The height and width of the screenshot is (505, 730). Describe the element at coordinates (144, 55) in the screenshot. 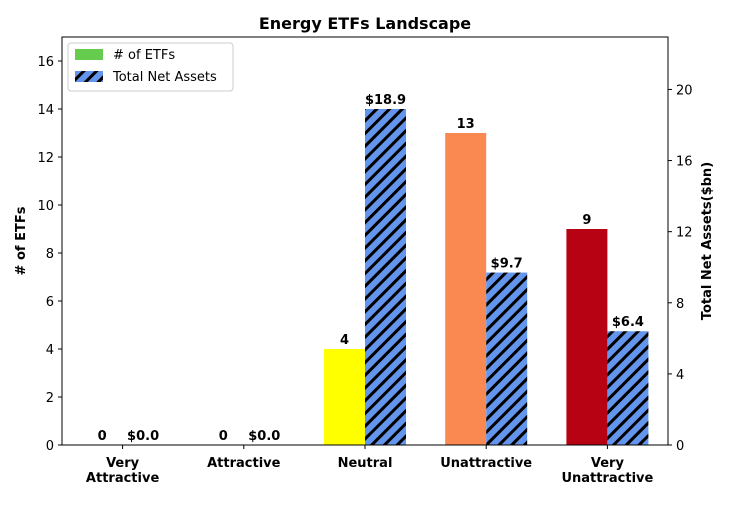

I see `legend-label-etfs: # of ETFs` at that location.